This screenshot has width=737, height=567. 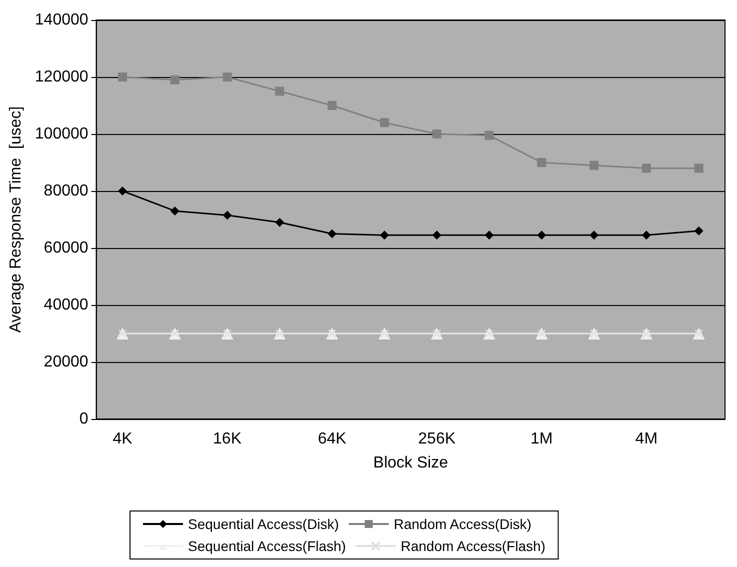 I want to click on y-tick-label: 80000, so click(x=66, y=191).